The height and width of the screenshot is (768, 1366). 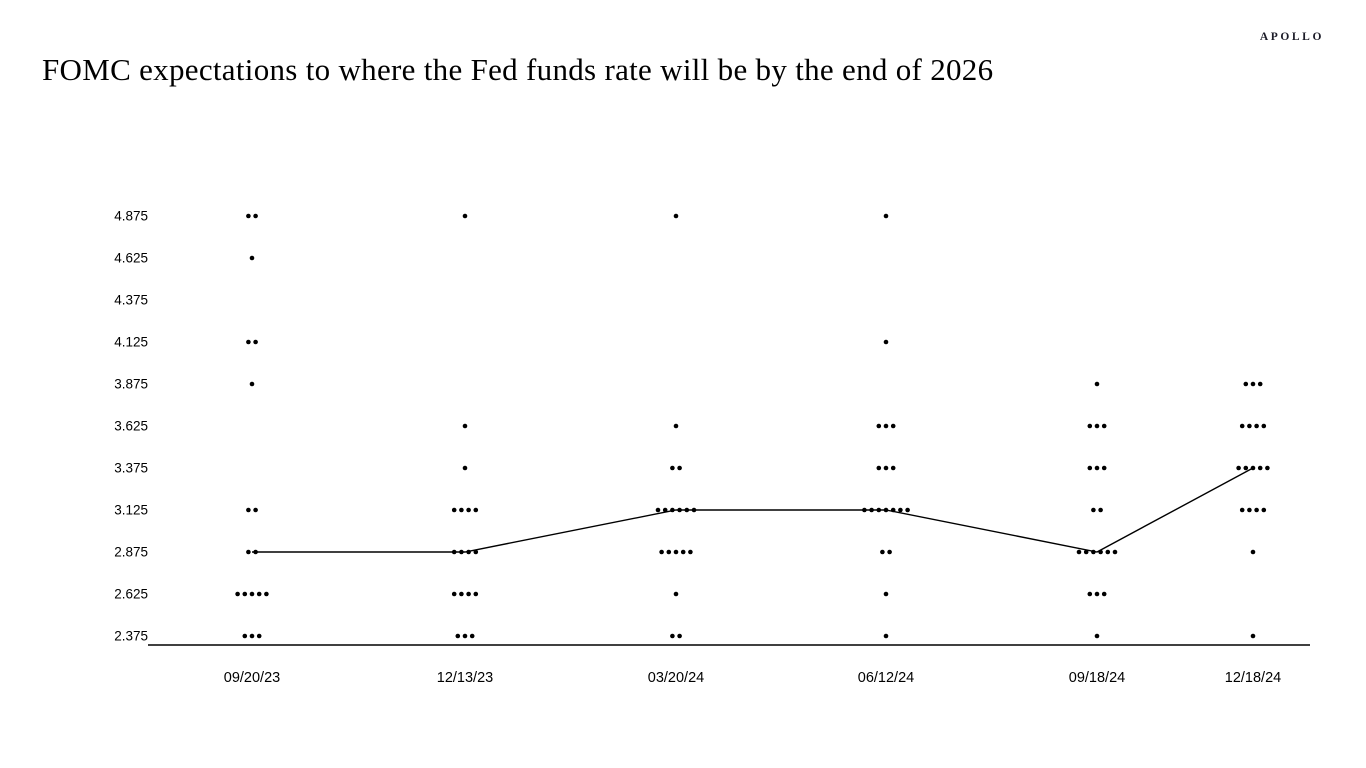 I want to click on y-axis-label: 2.375, so click(x=131, y=636).